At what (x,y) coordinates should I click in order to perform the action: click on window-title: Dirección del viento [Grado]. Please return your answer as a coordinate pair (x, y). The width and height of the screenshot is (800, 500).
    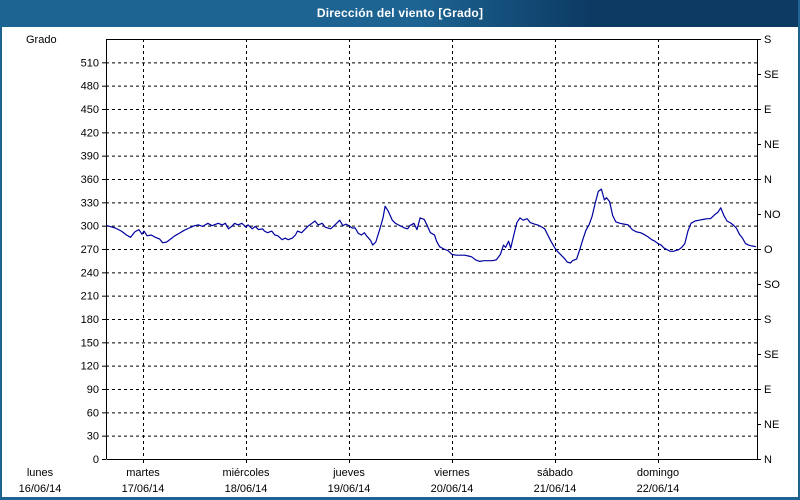
    Looking at the image, I should click on (400, 13).